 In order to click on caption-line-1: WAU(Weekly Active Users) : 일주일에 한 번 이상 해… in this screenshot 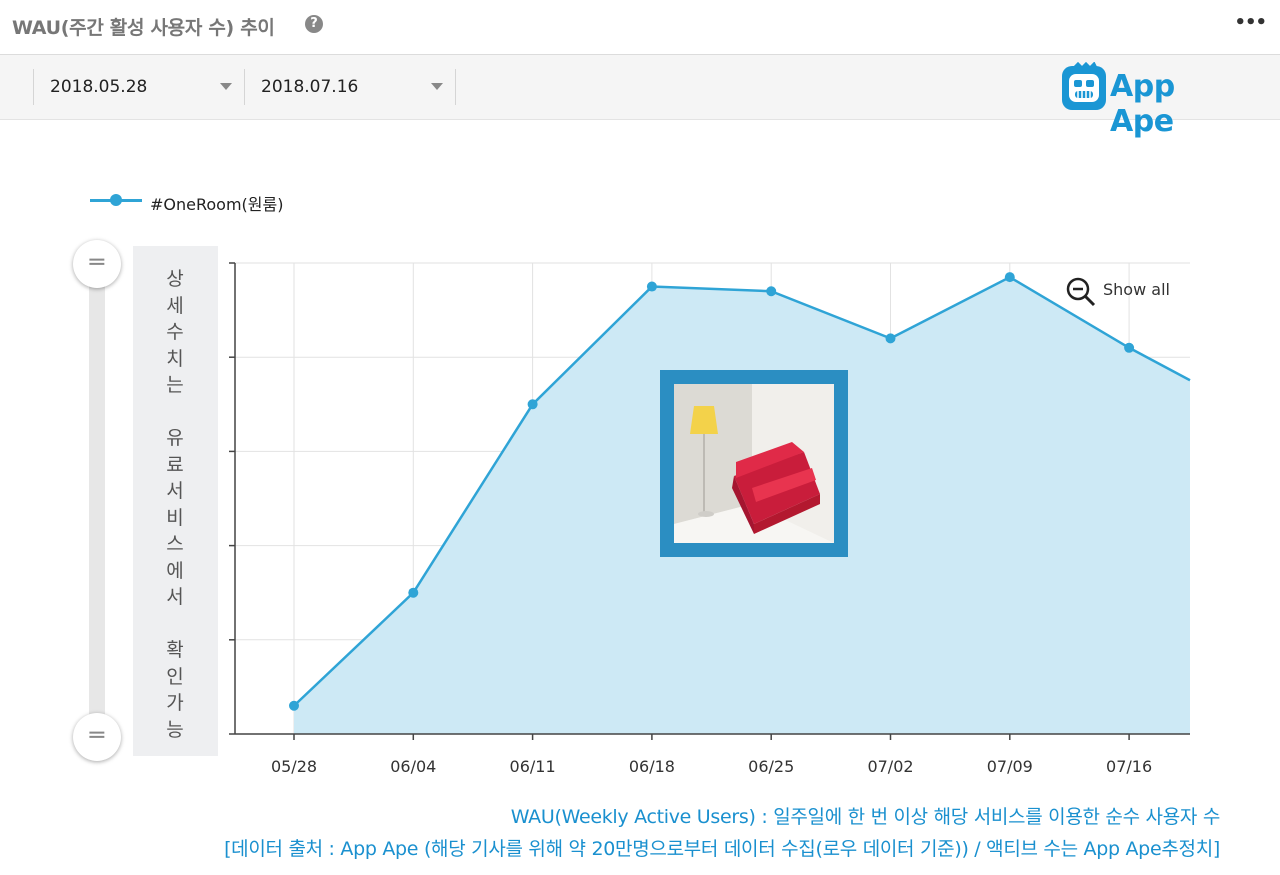, I will do `click(865, 817)`.